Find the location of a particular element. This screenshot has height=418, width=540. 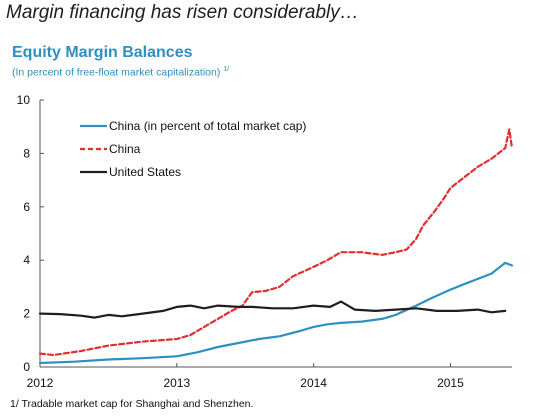

legend-label: China (in percent of total market cap) is located at coordinates (207, 126).